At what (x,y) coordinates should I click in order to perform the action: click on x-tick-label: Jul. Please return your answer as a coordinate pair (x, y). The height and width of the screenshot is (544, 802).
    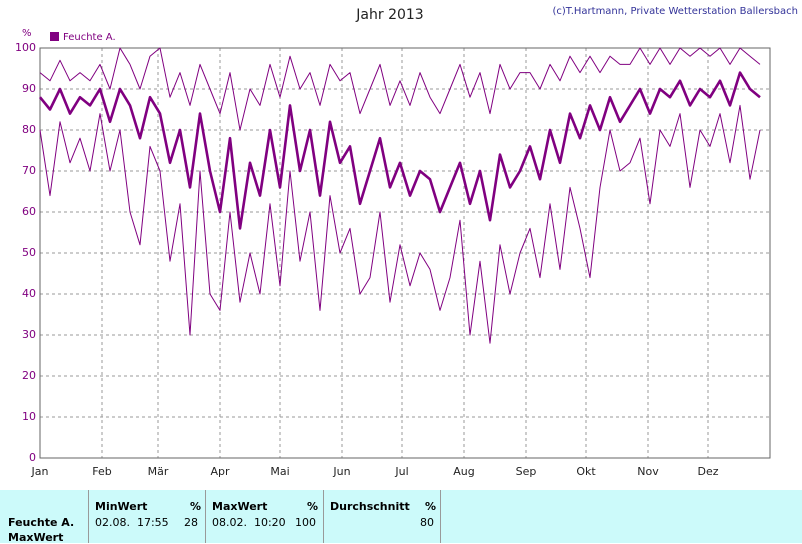
    Looking at the image, I should click on (401, 471).